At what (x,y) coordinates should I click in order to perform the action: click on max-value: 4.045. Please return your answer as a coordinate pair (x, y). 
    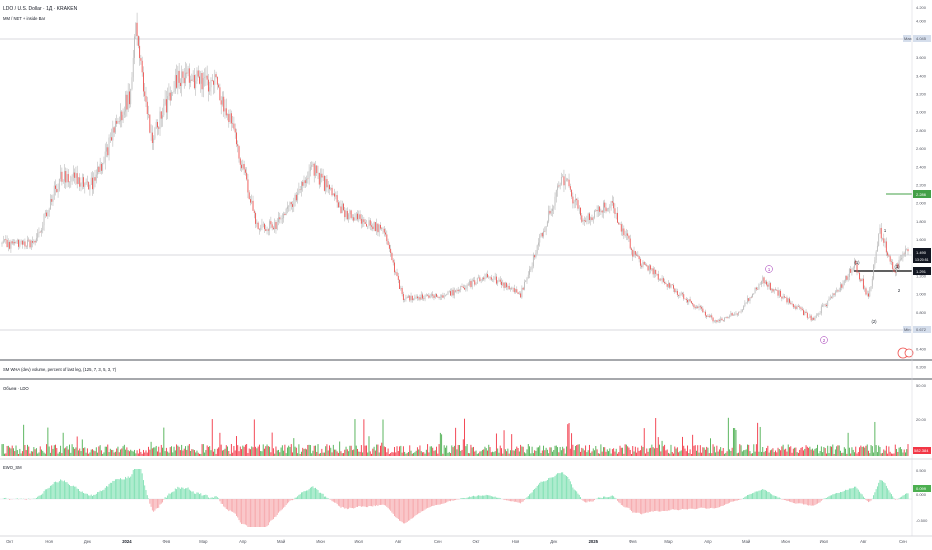
    Looking at the image, I should click on (921, 38).